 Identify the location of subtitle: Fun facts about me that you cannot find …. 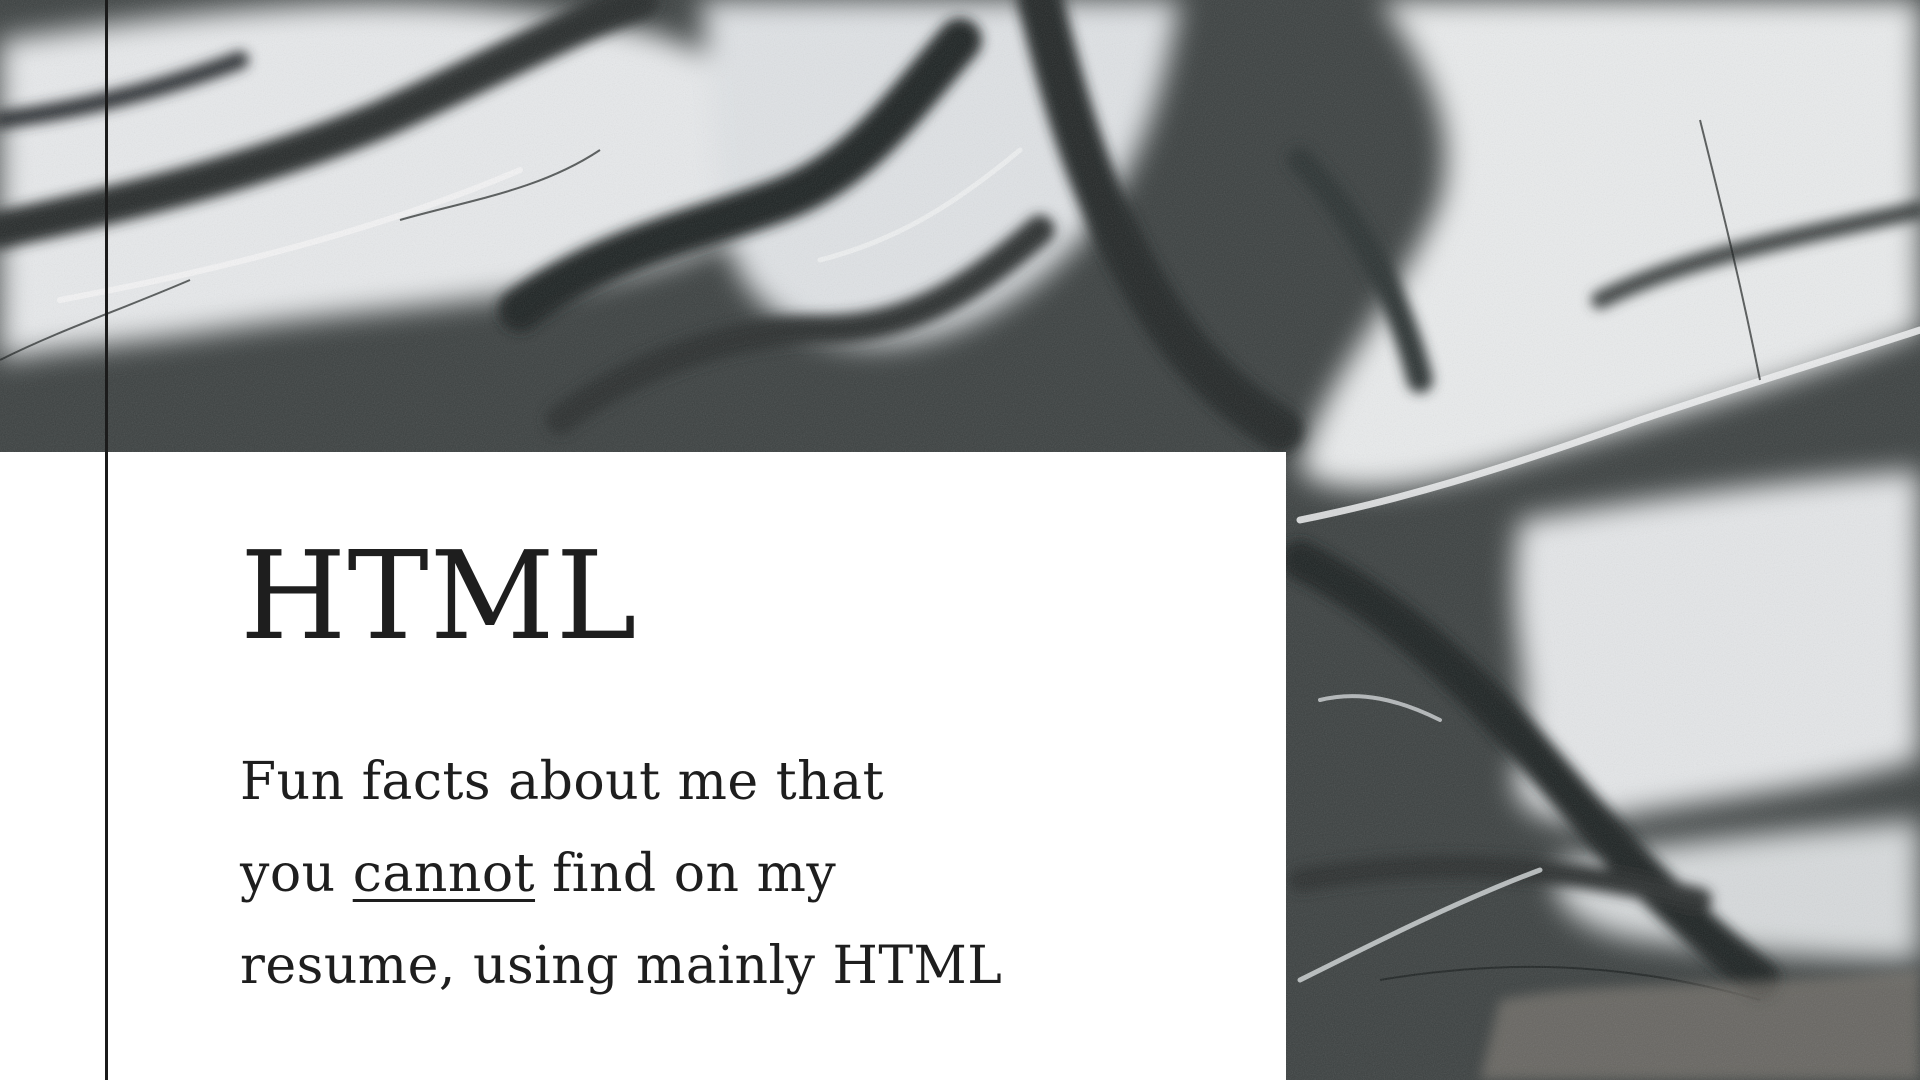
(650, 874).